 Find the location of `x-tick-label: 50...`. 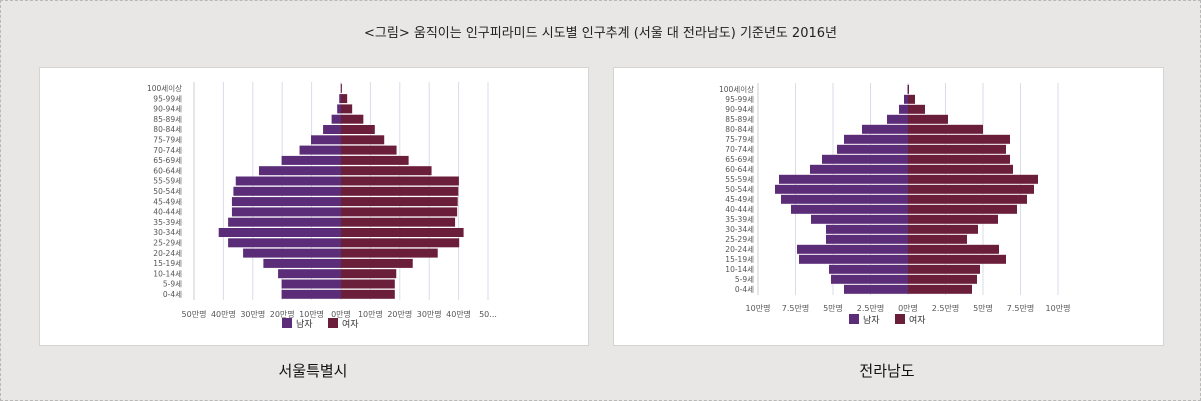

x-tick-label: 50... is located at coordinates (488, 314).